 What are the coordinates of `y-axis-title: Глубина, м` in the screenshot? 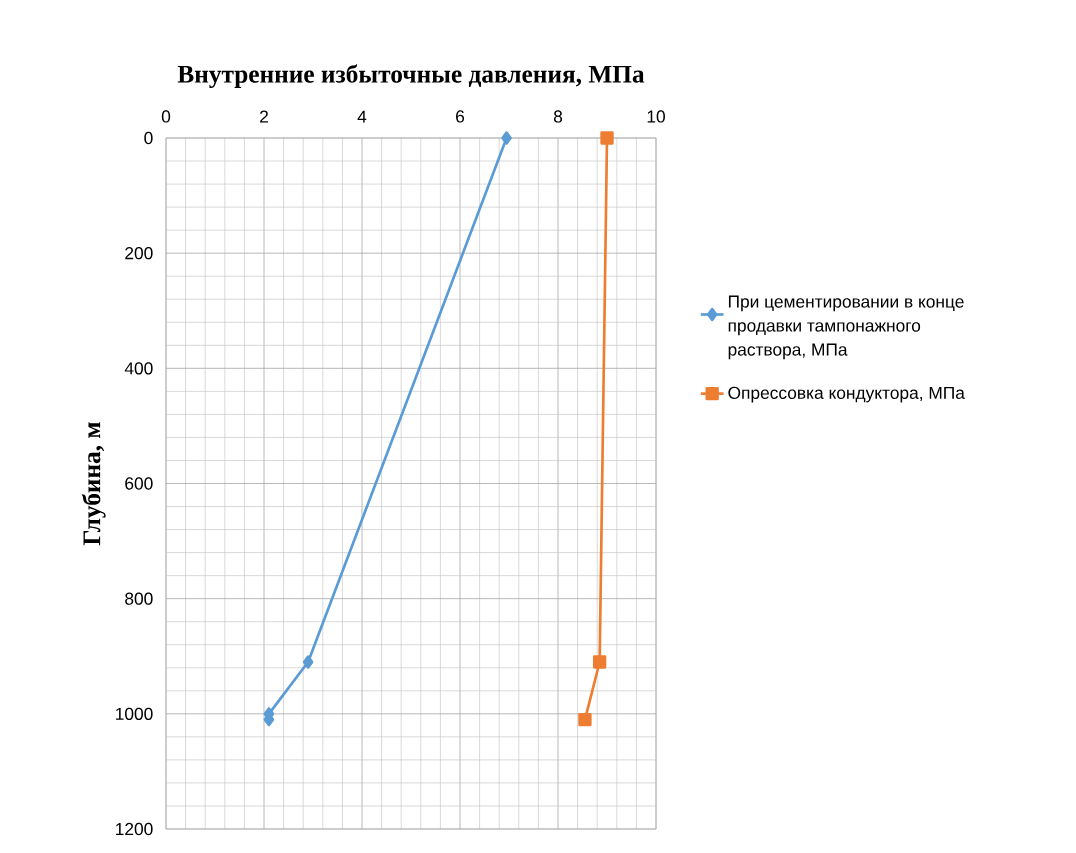 It's located at (93, 484).